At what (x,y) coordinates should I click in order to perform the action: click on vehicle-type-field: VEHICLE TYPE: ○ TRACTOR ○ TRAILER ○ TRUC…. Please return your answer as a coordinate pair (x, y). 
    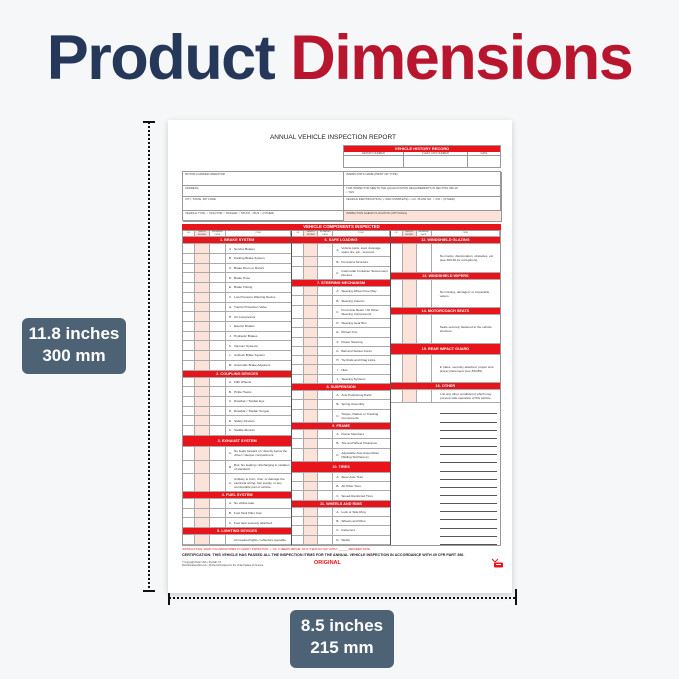
    Looking at the image, I should click on (263, 216).